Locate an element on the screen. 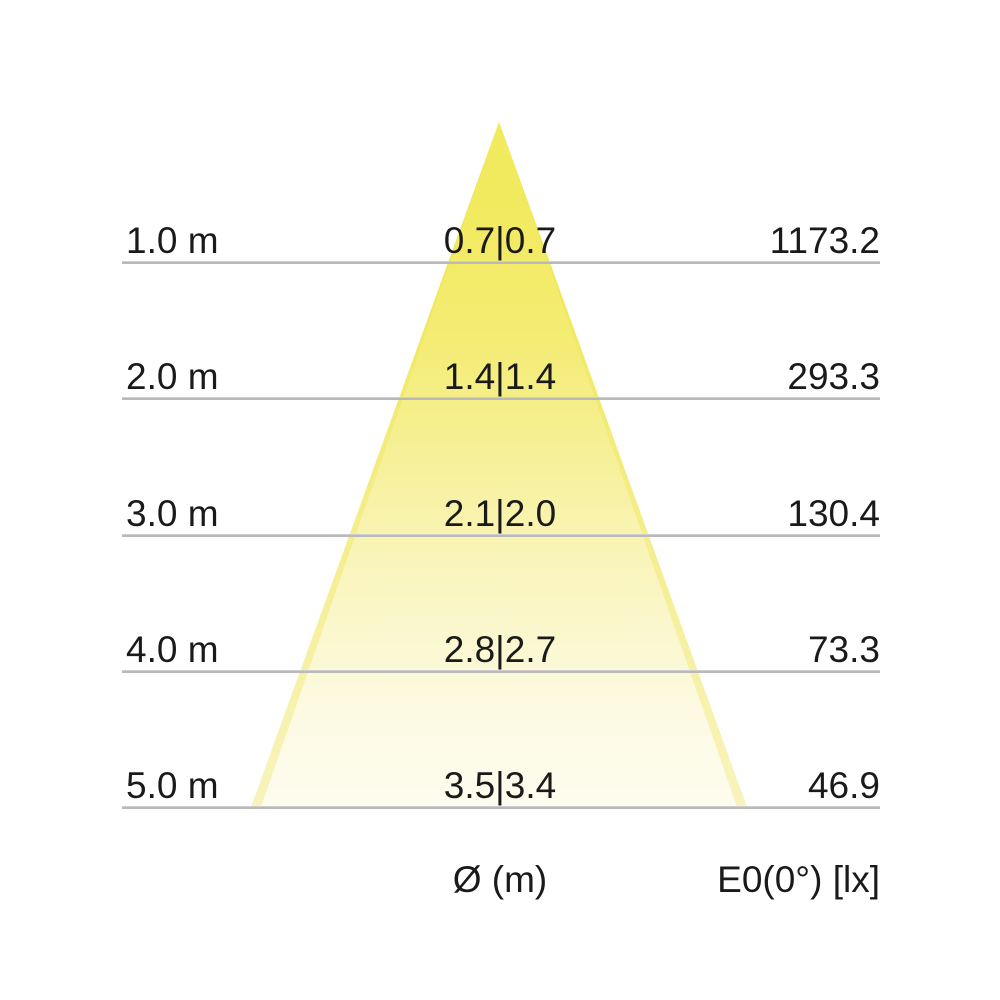 This screenshot has height=1000, width=1000. illuminance-label-2: 293.3 is located at coordinates (833, 376).